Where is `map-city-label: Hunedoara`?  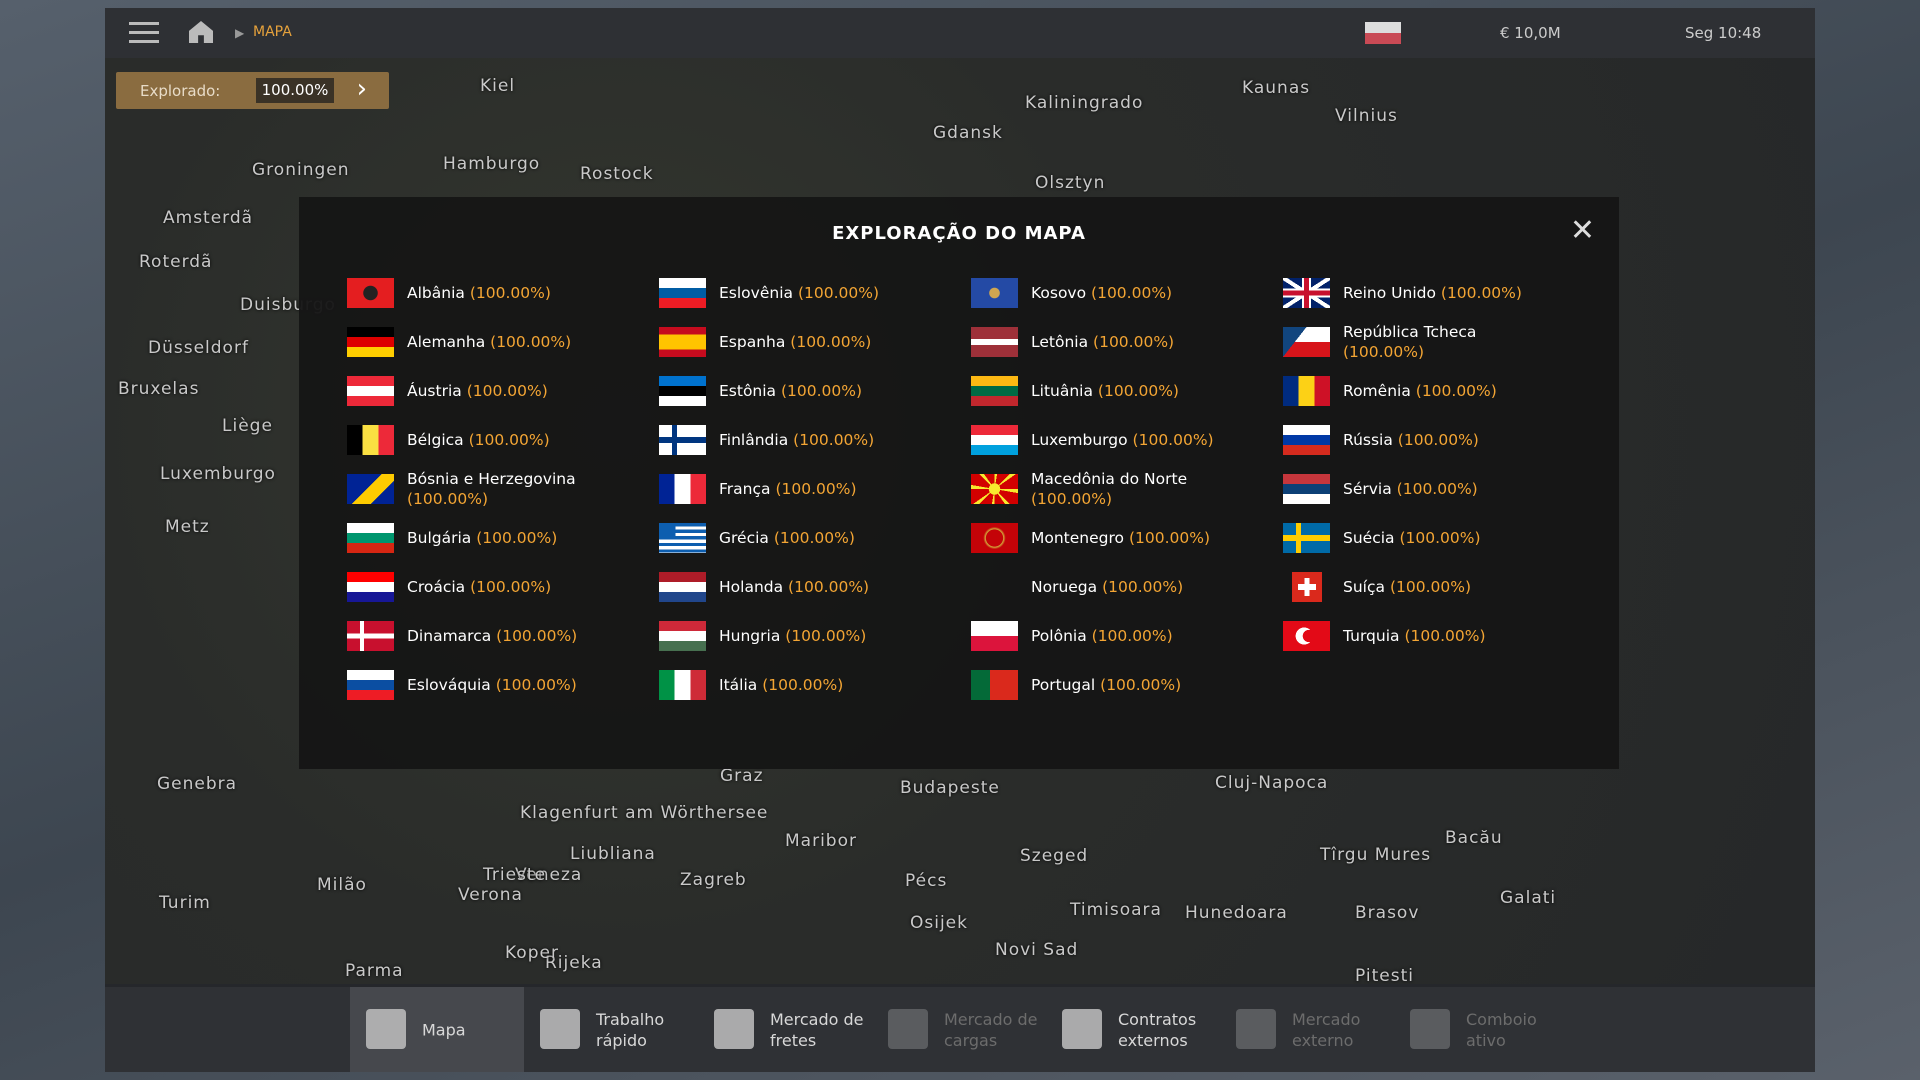
map-city-label: Hunedoara is located at coordinates (1236, 913).